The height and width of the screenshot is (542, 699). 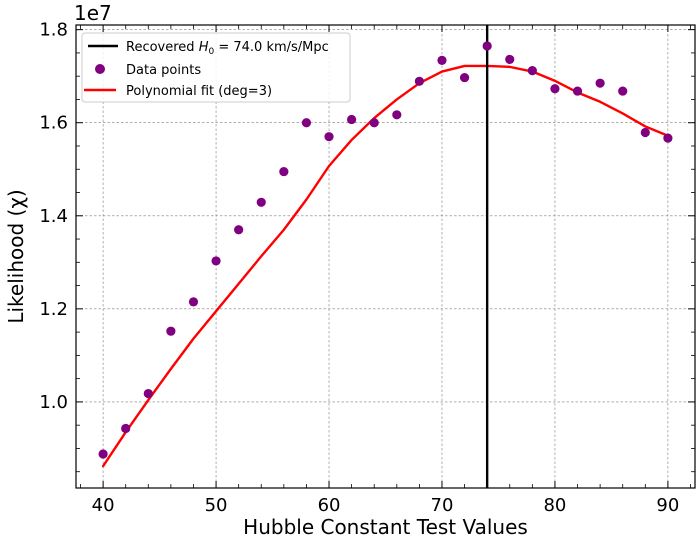 What do you see at coordinates (271, 47) in the screenshot?
I see `legend-vline-suffix: = 74.0 km/s/Mpc` at bounding box center [271, 47].